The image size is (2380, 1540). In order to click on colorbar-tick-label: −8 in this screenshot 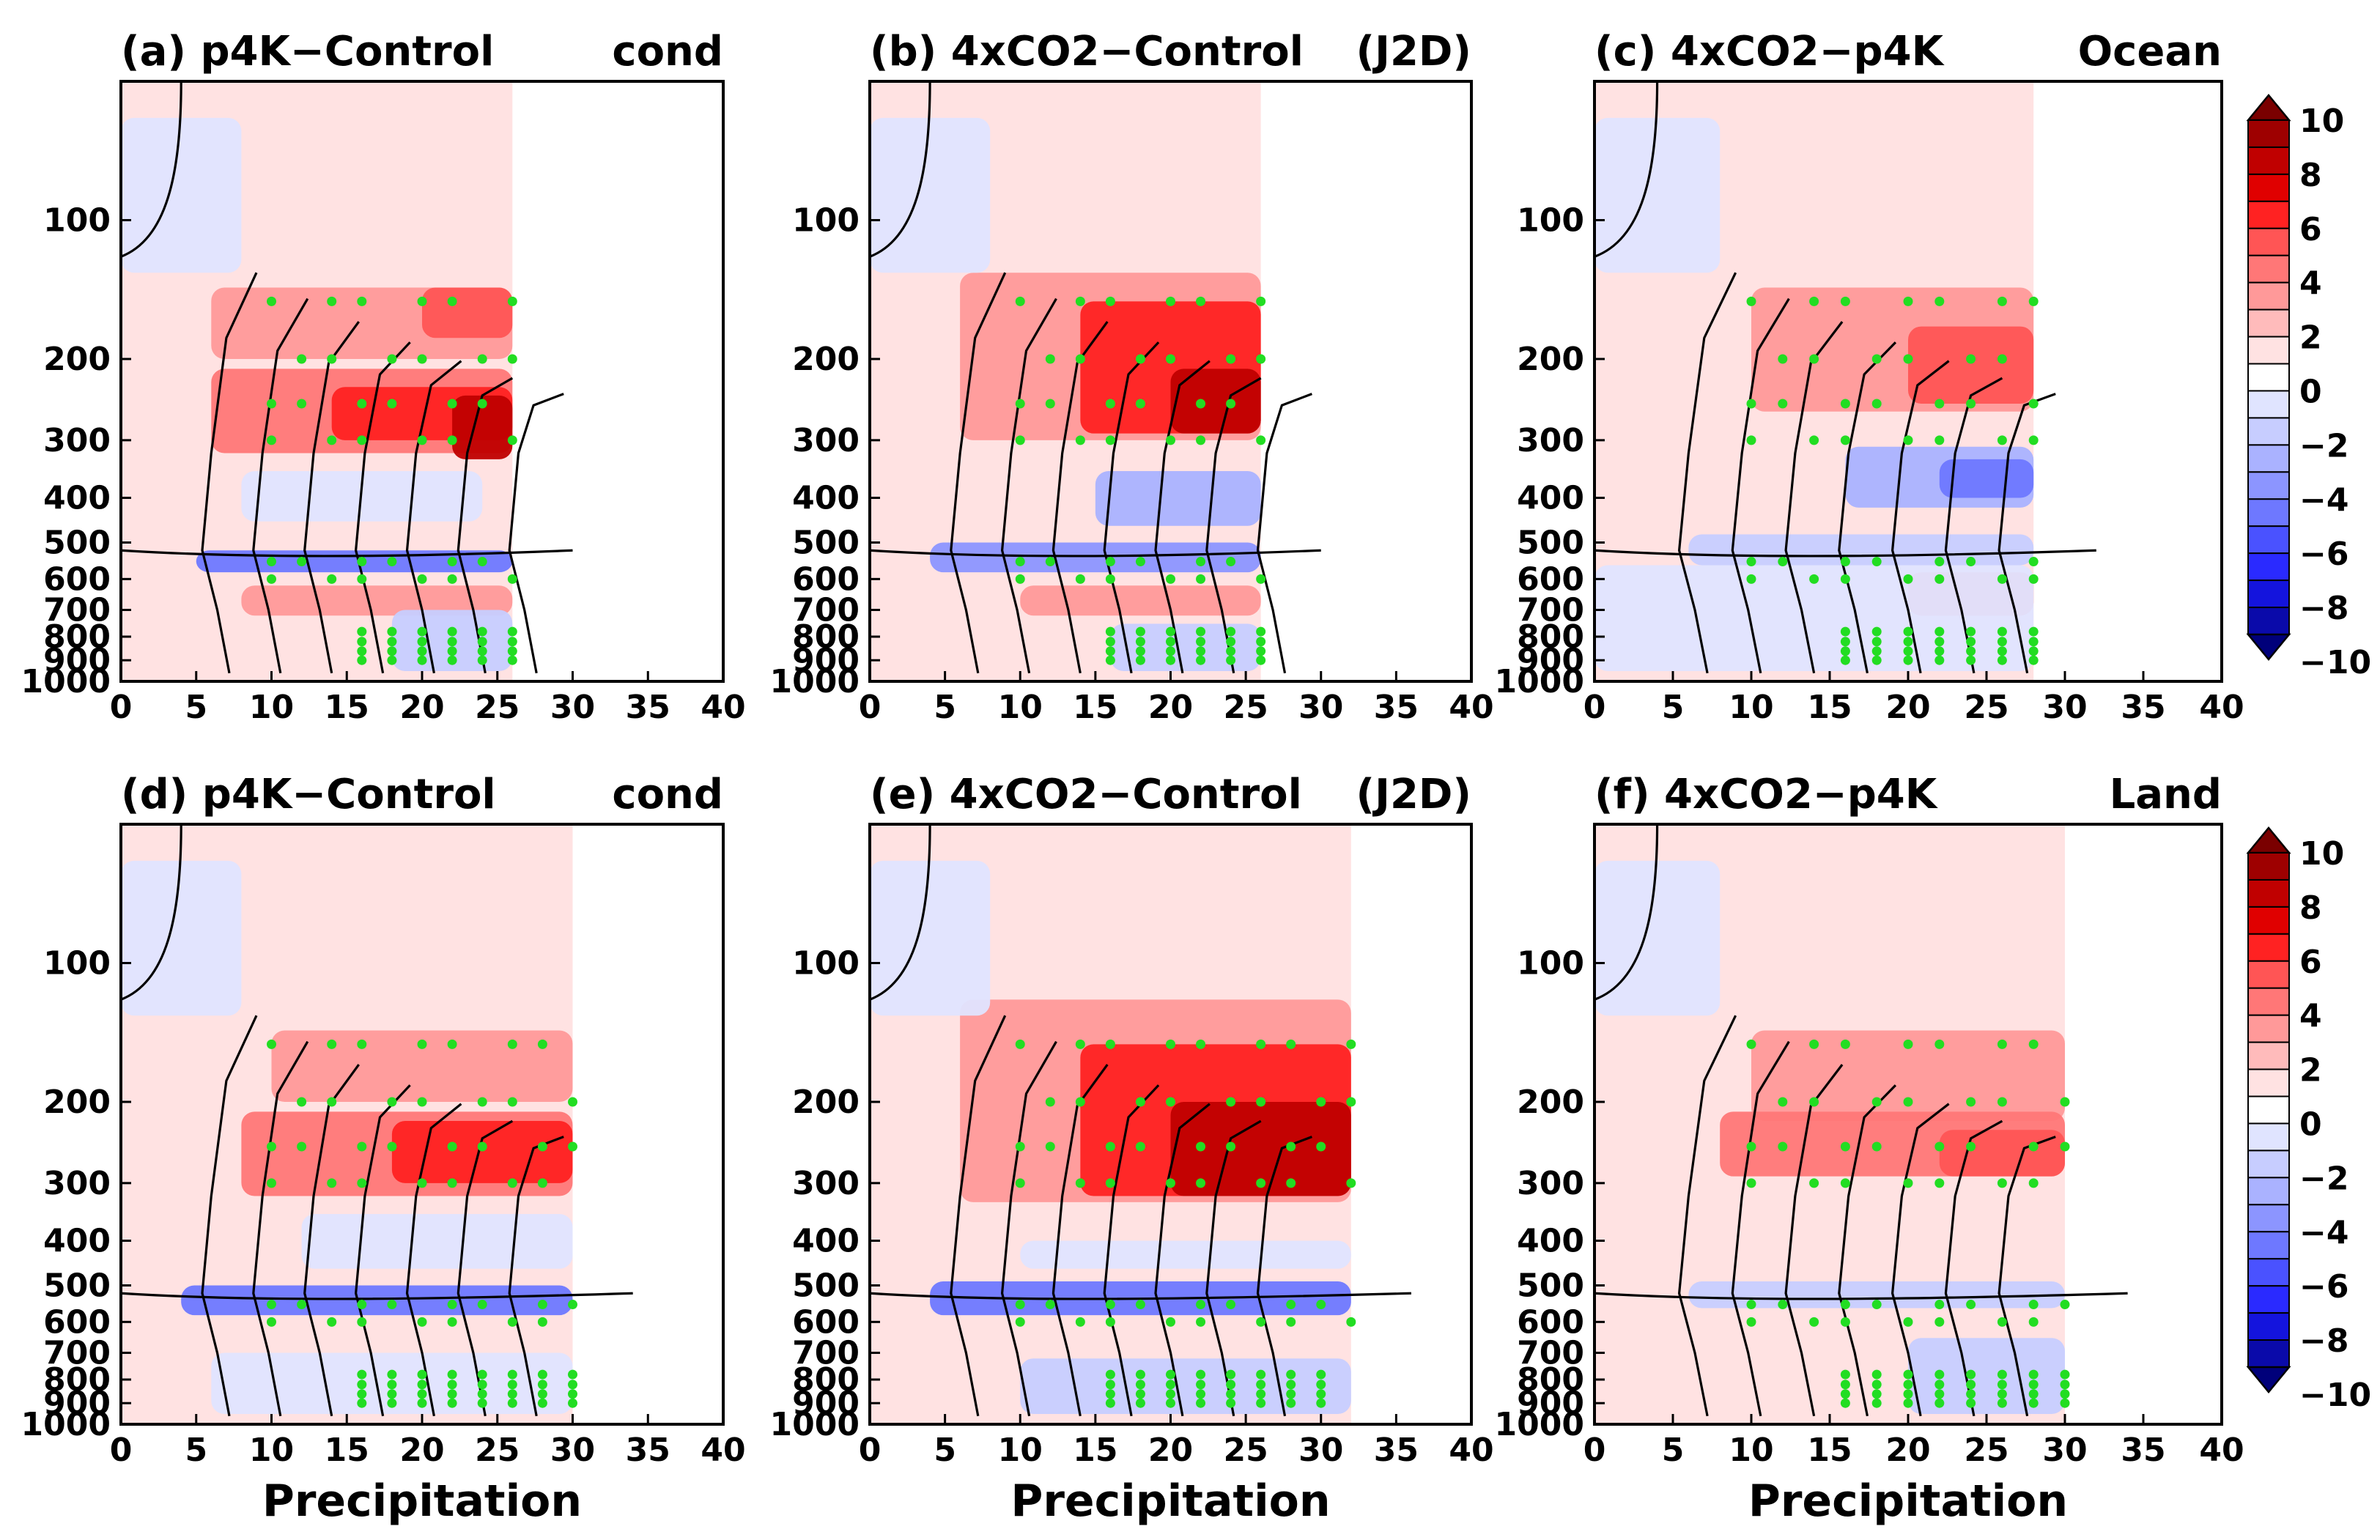, I will do `click(2323, 1341)`.